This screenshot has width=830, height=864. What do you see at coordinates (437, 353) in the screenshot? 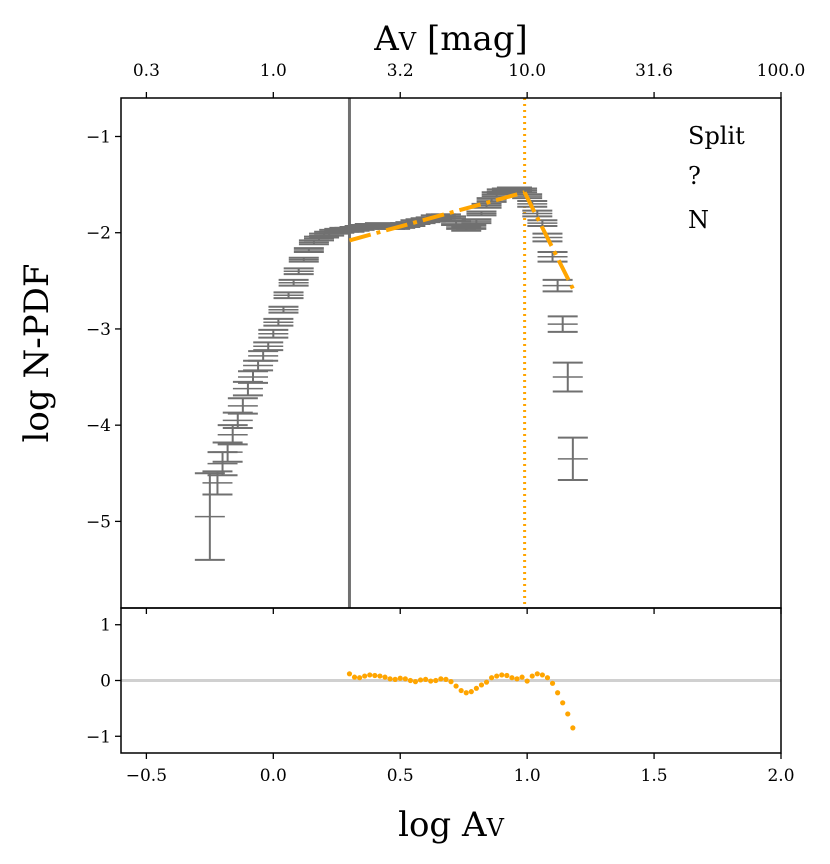
I see `main-reference-lines` at bounding box center [437, 353].